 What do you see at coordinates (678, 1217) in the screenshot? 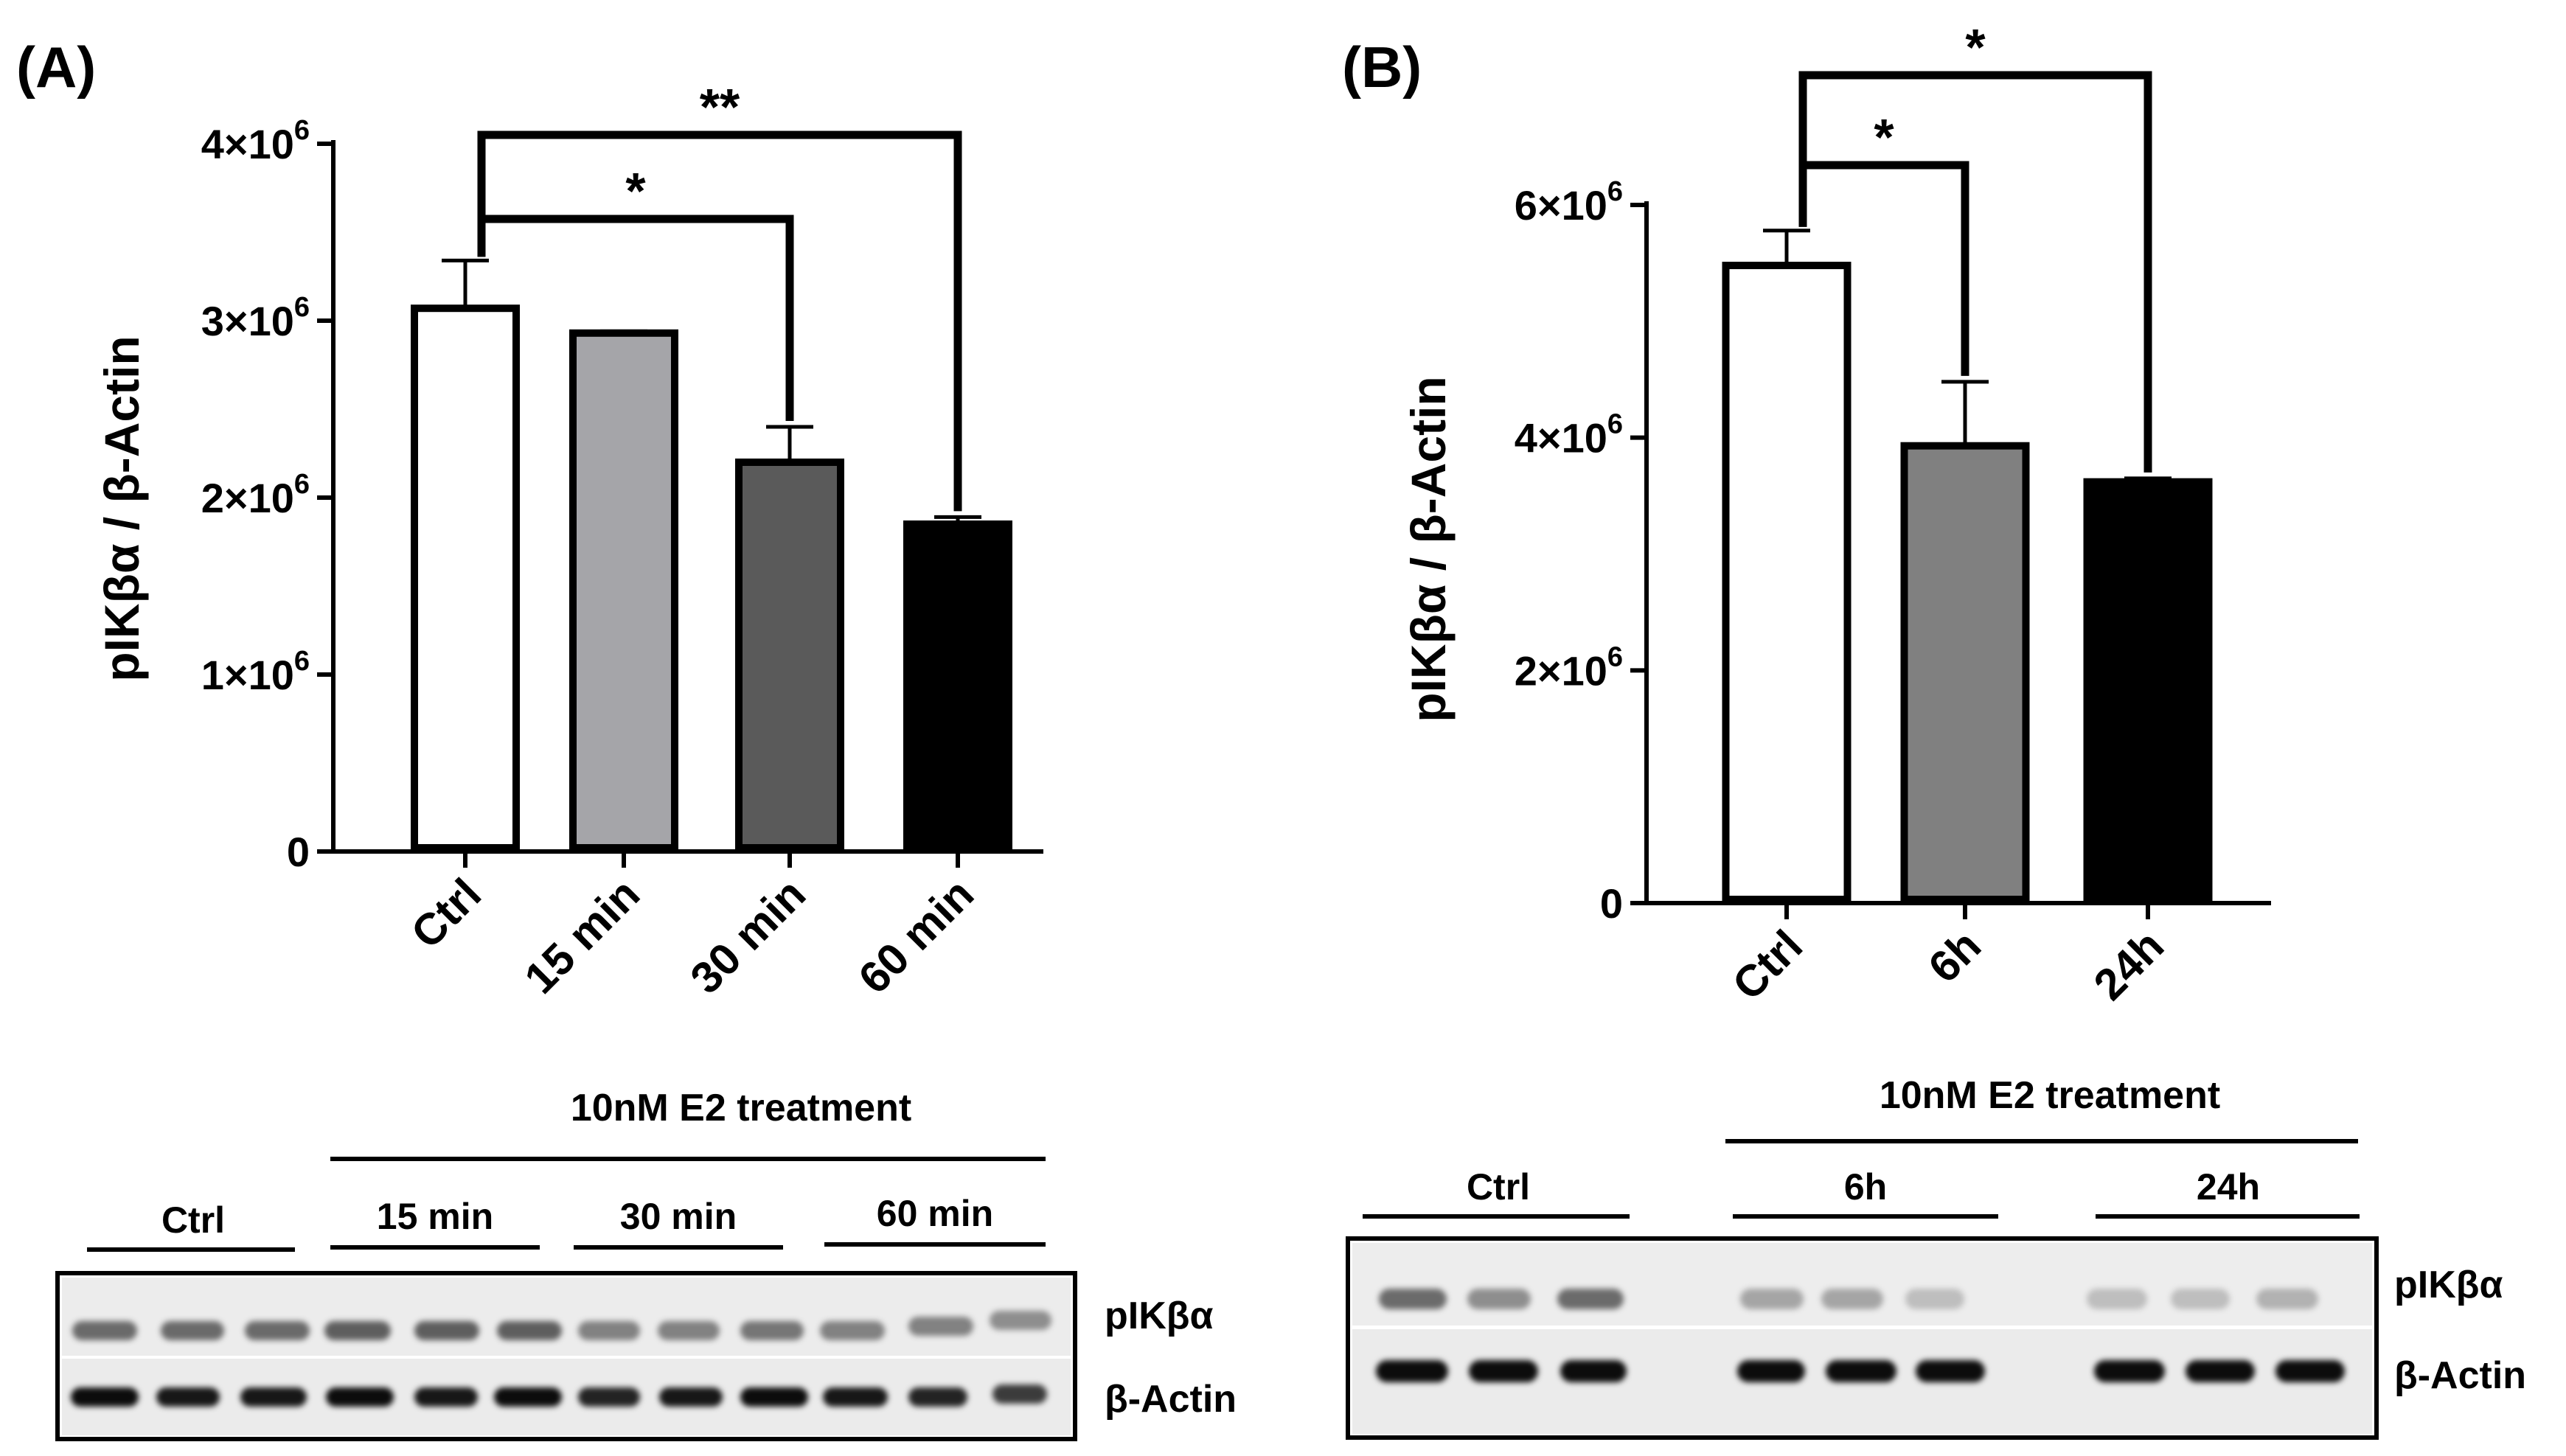
I see `panel-a-blot-group-30min: 30 min` at bounding box center [678, 1217].